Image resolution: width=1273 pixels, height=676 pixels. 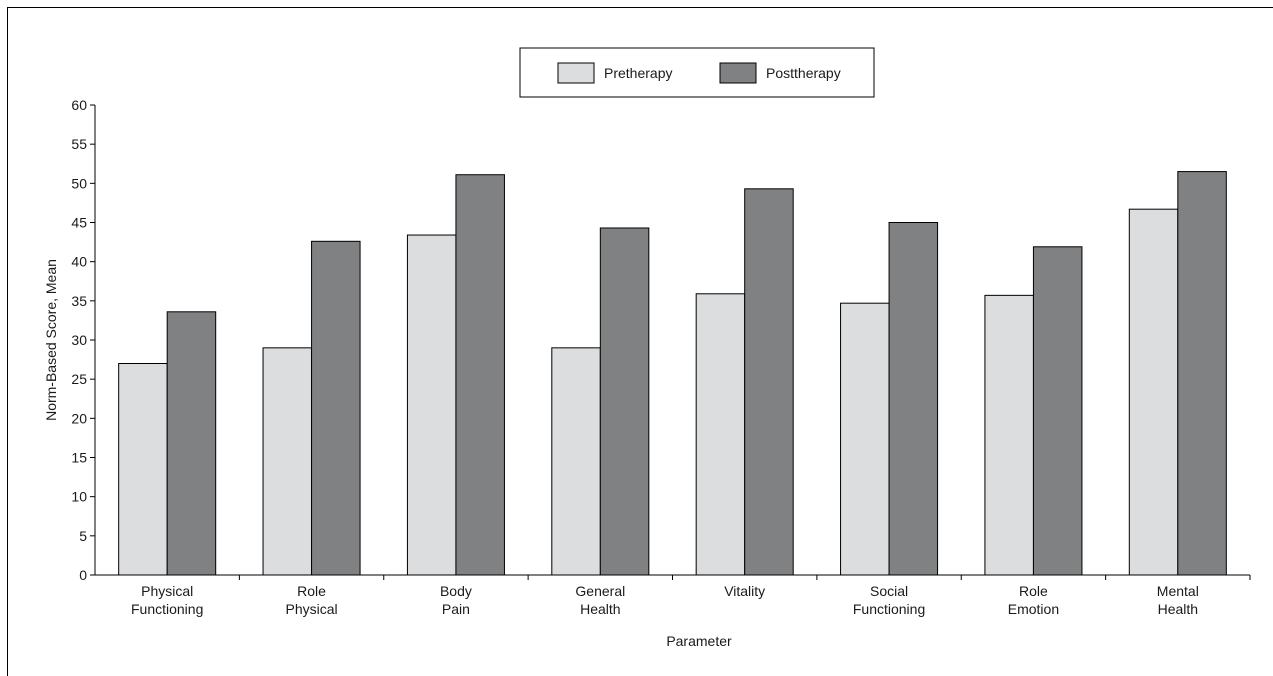 I want to click on x-tick-label: Vitality, so click(x=744, y=591).